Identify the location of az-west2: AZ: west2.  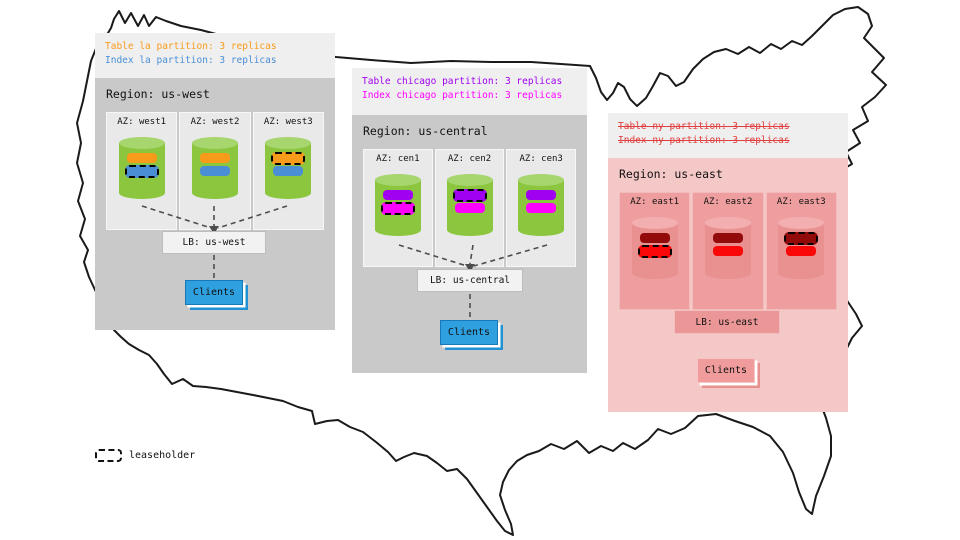
(215, 171).